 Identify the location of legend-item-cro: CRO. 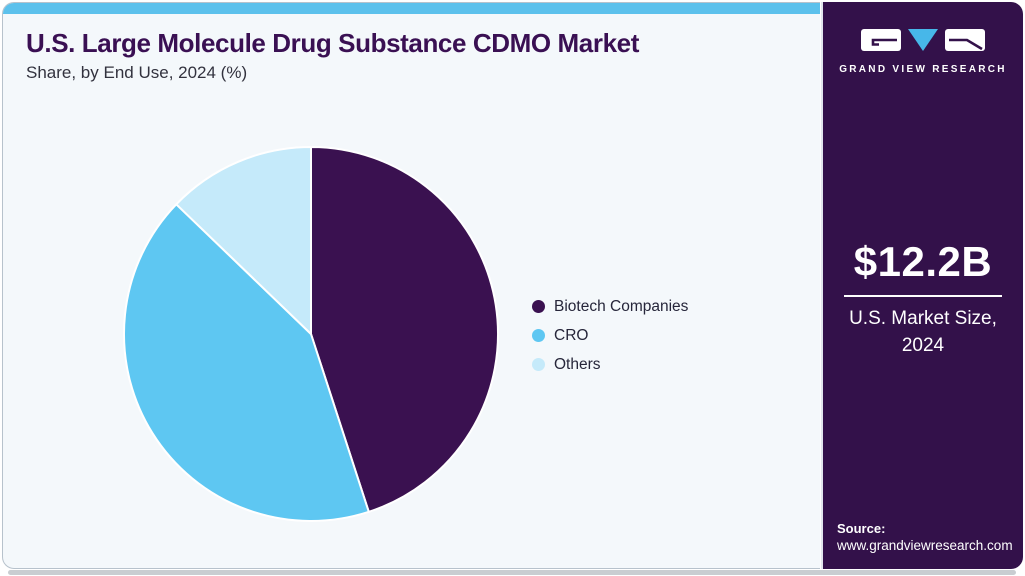
(610, 335).